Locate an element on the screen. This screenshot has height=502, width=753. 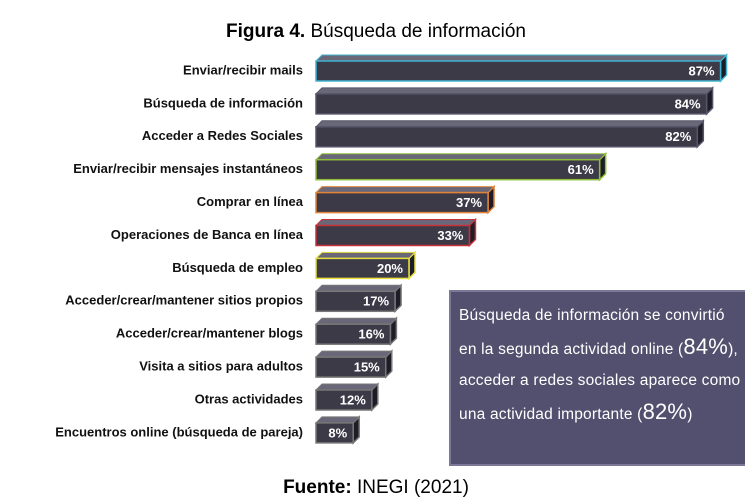
annotation-highlight: 84% is located at coordinates (706, 346).